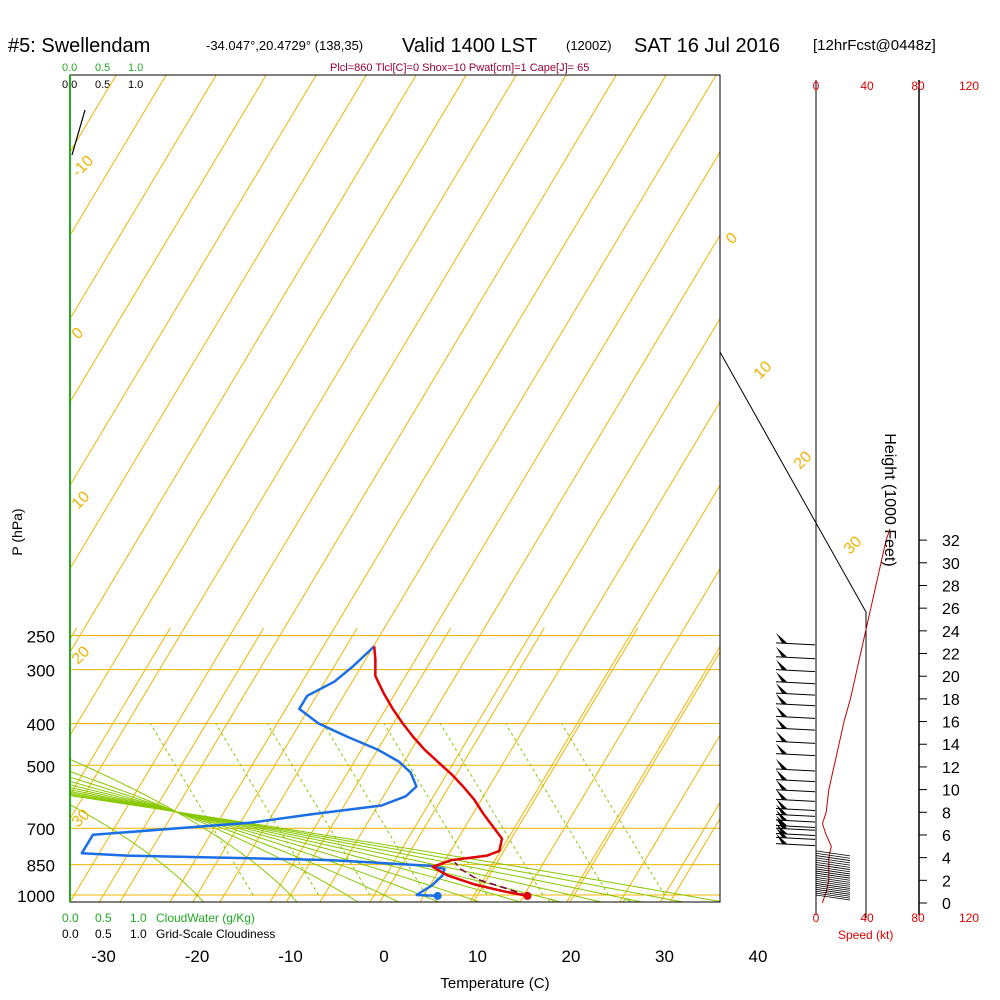  Describe the element at coordinates (138, 918) in the screenshot. I see `cloud-water-tick-2: 1.0` at that location.